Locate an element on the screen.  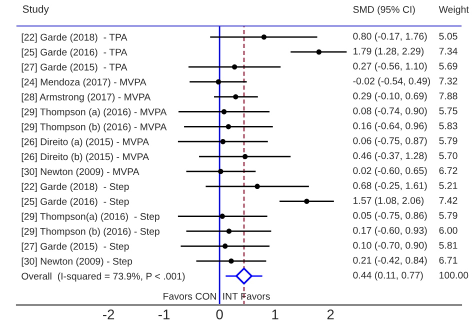
x-tick-label: 0 is located at coordinates (219, 315).